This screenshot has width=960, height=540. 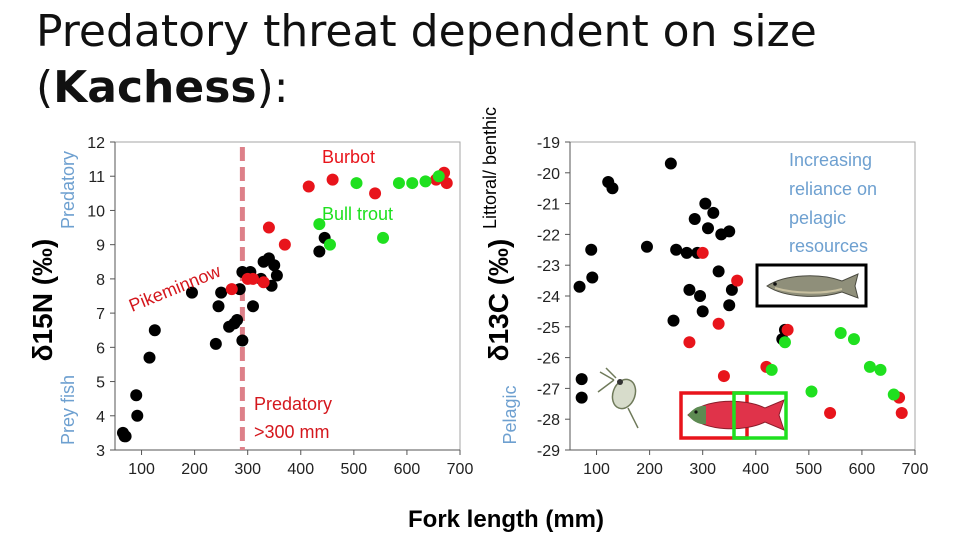 I want to click on y-tick-label: -21, so click(x=548, y=205).